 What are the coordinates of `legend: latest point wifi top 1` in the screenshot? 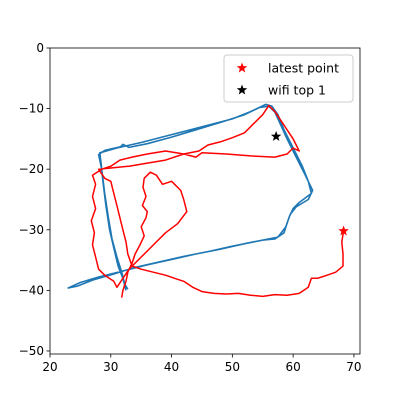 It's located at (288, 78).